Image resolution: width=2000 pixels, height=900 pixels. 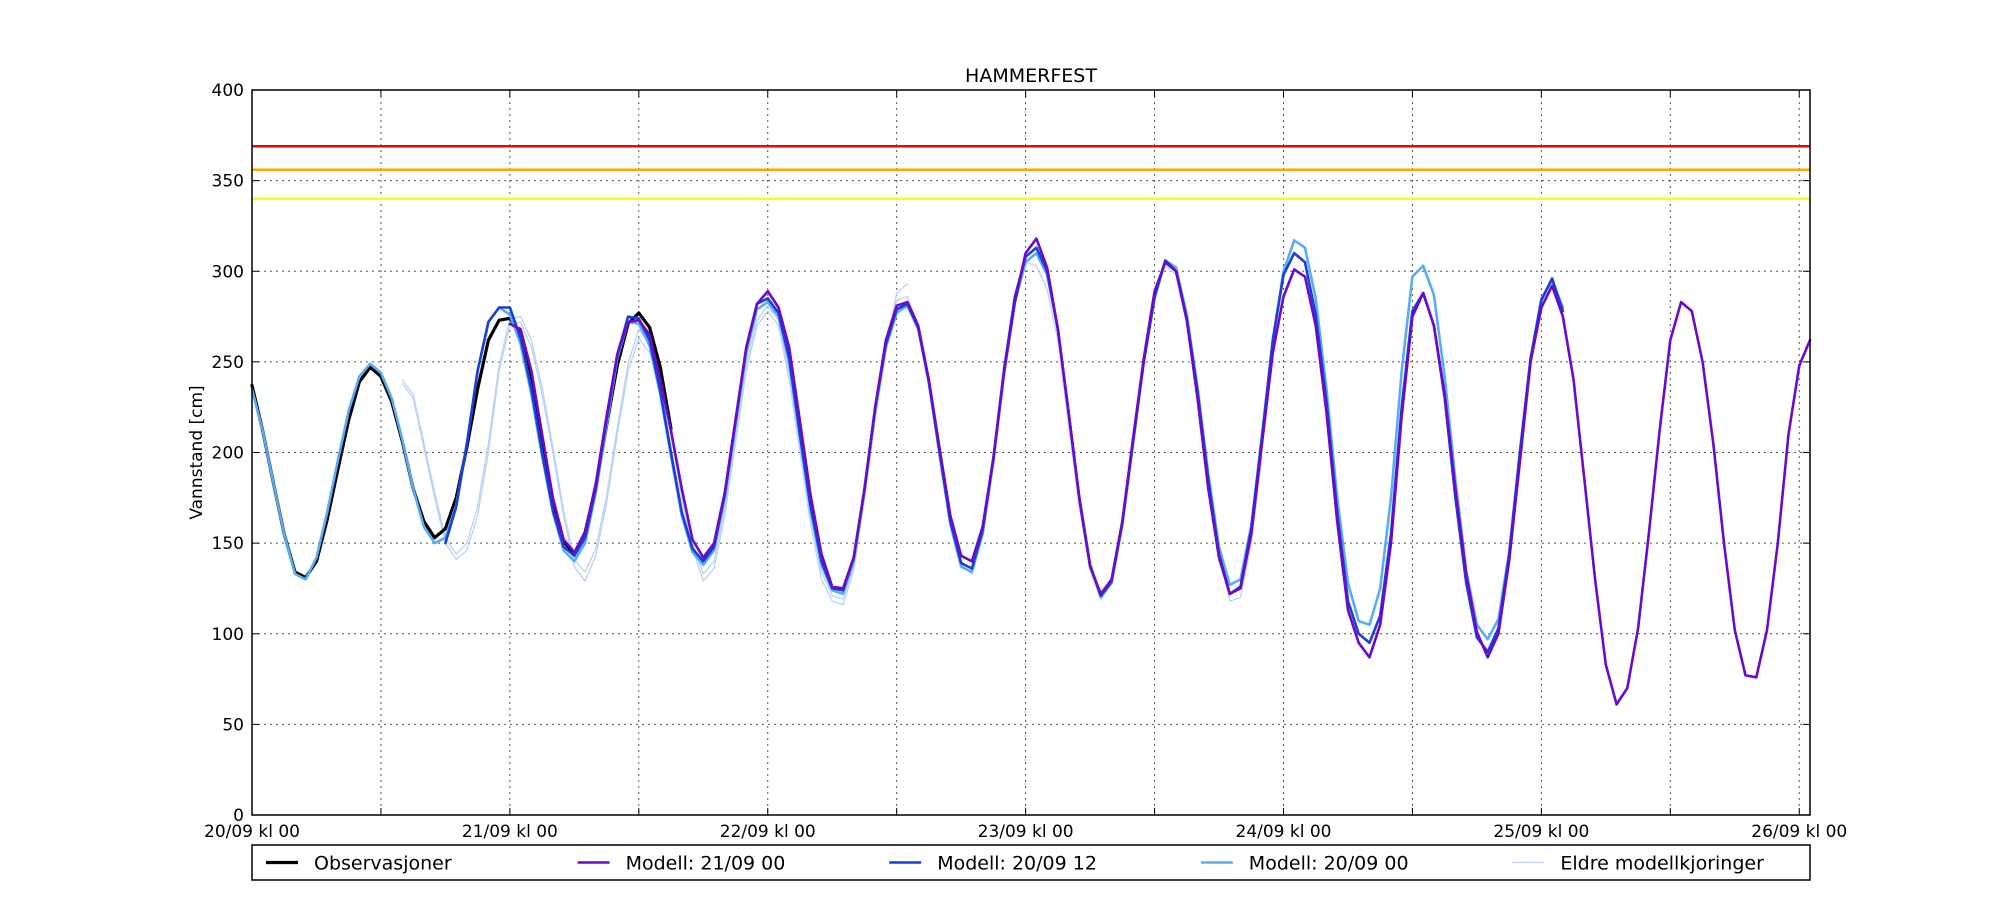 What do you see at coordinates (1031, 172) in the screenshot?
I see `threshold-lines` at bounding box center [1031, 172].